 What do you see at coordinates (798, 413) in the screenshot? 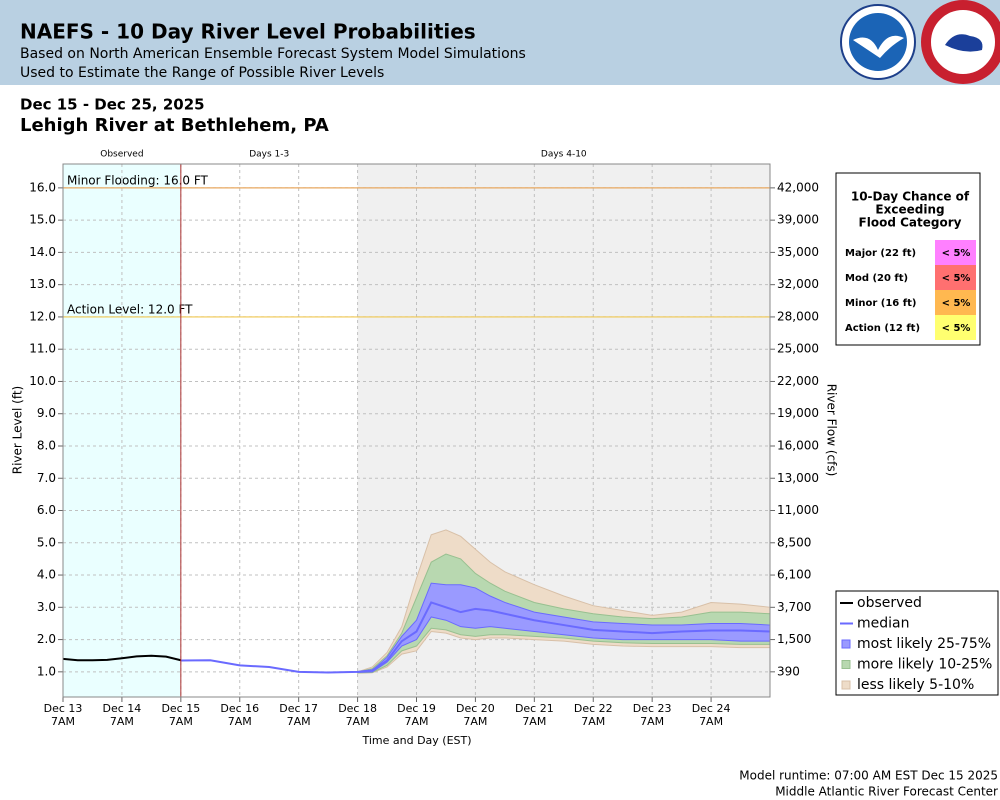
I see `y2-tick-label: 19,000` at bounding box center [798, 413].